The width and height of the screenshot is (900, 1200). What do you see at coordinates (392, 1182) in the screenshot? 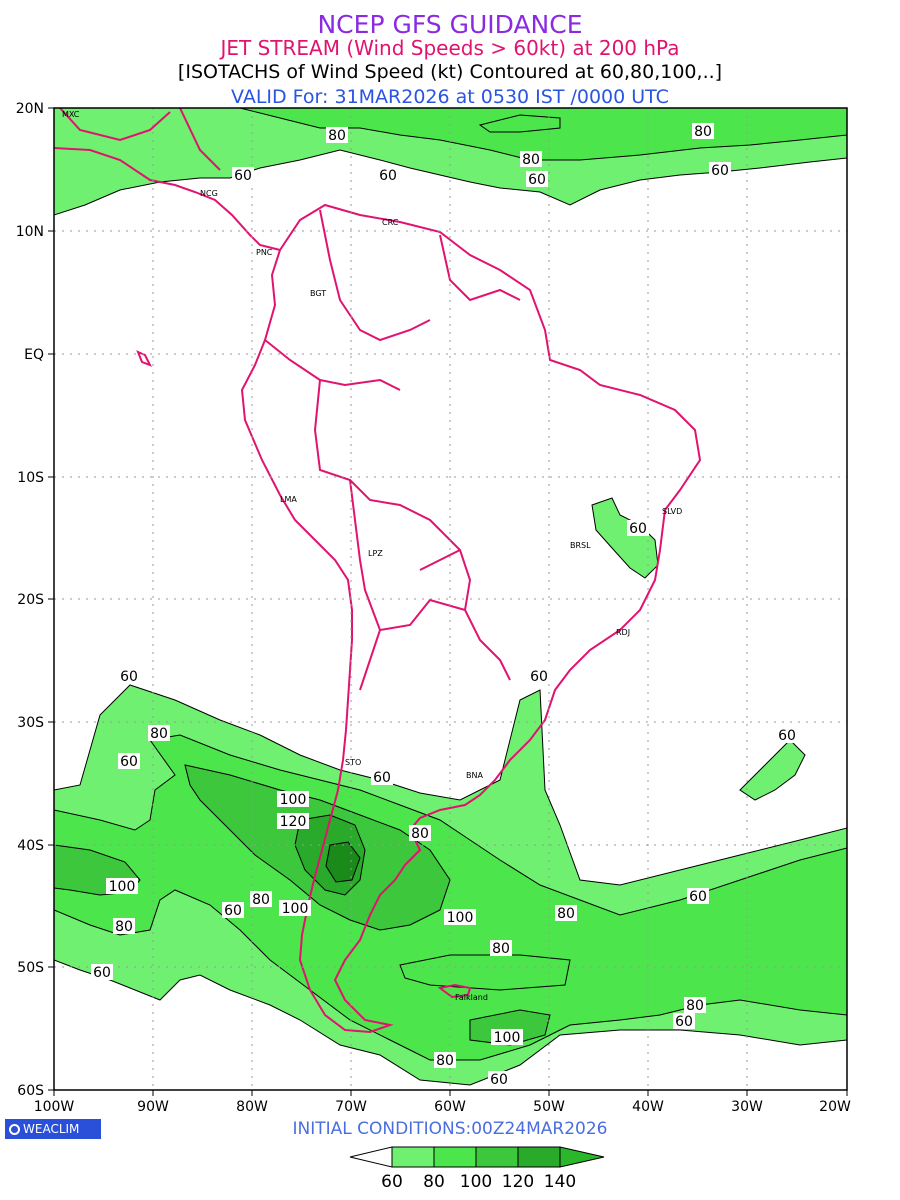
I see `colorbar-label: 60` at bounding box center [392, 1182].